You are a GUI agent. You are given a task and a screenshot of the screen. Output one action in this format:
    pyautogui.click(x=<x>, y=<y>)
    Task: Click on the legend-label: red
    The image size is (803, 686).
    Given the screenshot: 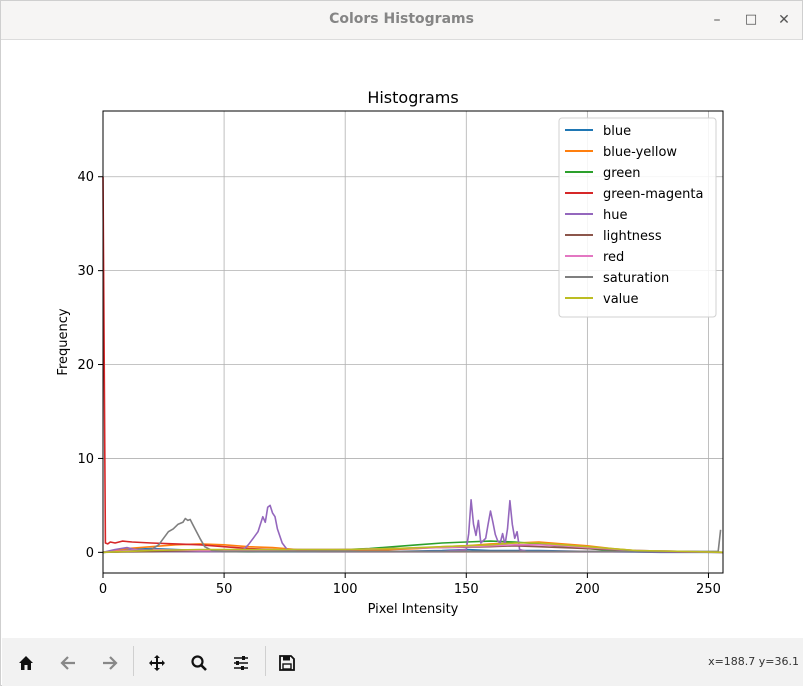 What is the action you would take?
    pyautogui.click(x=613, y=257)
    